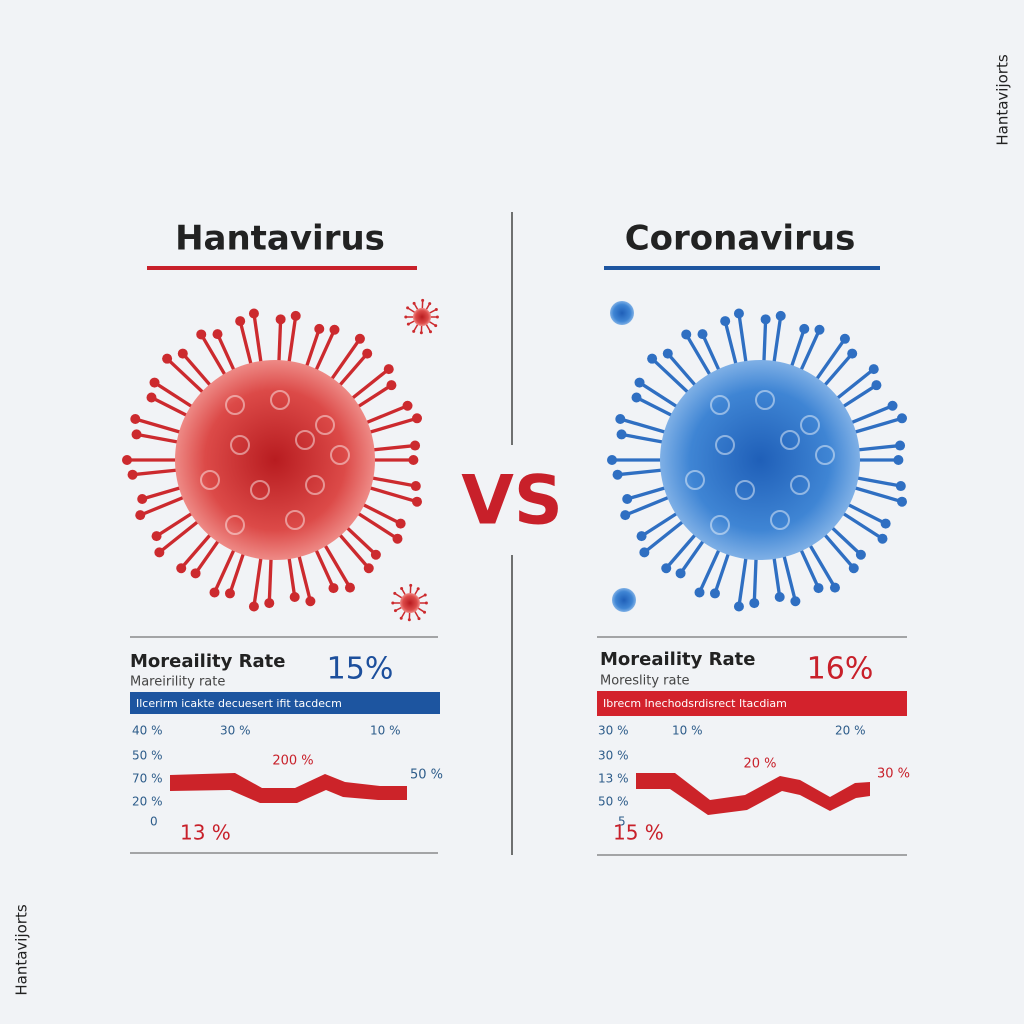 The height and width of the screenshot is (1024, 1024). I want to click on line-label: 30 %, so click(893, 774).